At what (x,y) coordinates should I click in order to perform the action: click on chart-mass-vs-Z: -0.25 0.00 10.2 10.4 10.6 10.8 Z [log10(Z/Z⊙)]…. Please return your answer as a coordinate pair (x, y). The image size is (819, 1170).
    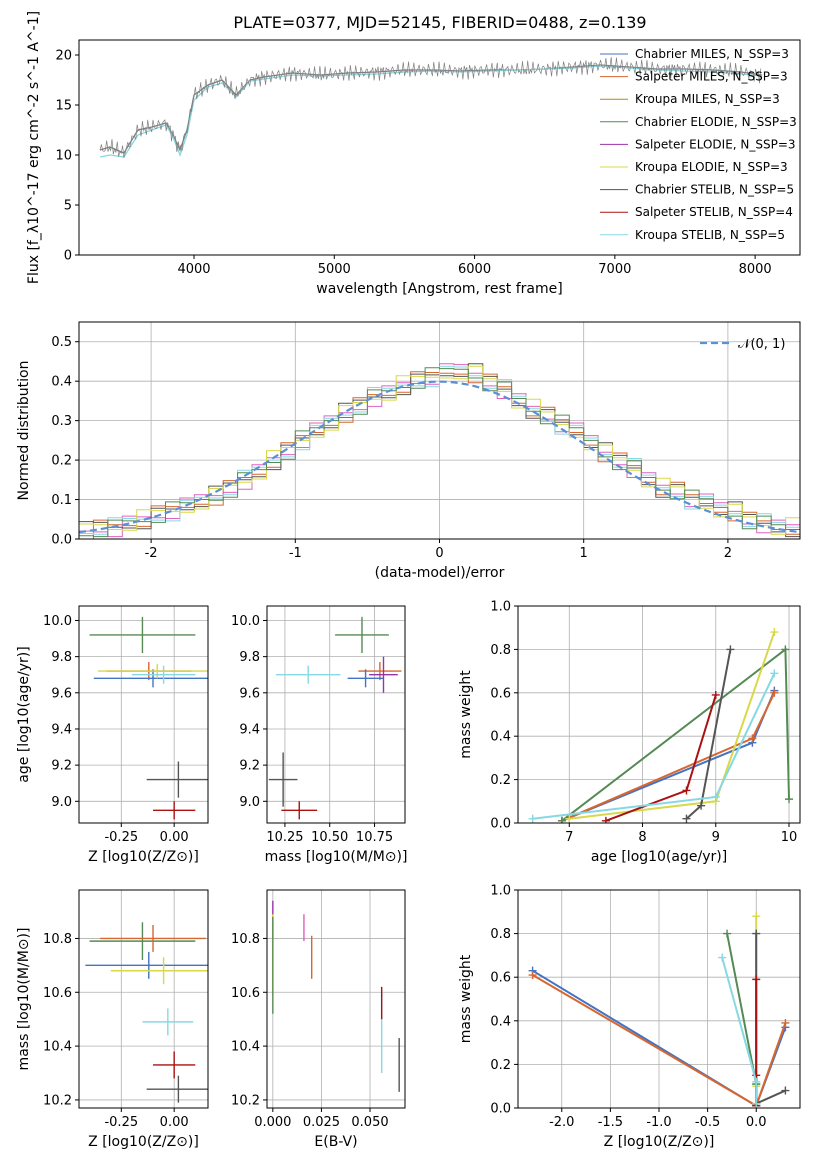
    Looking at the image, I should click on (112, 1019).